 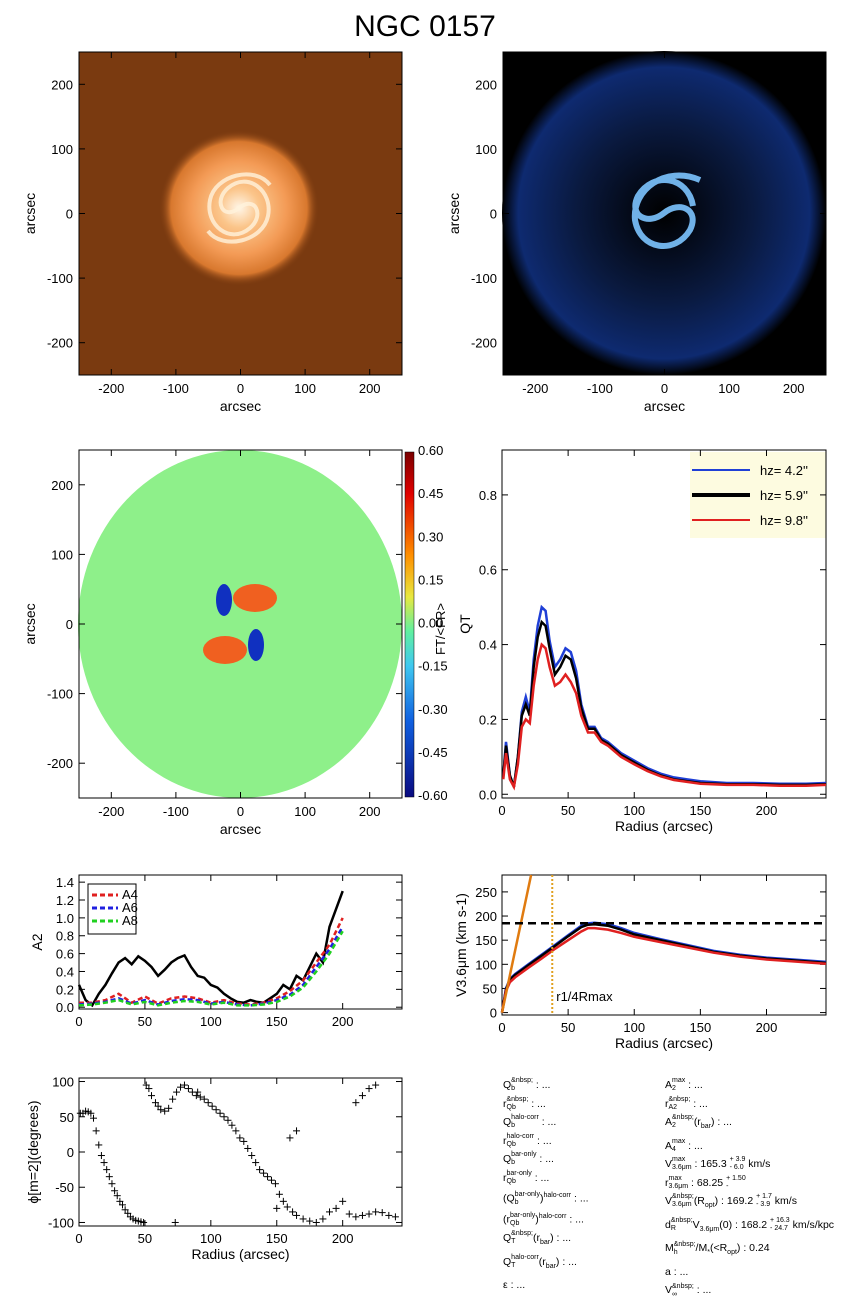 I want to click on vc-series: r1/4Rmax, so click(x=663, y=944).